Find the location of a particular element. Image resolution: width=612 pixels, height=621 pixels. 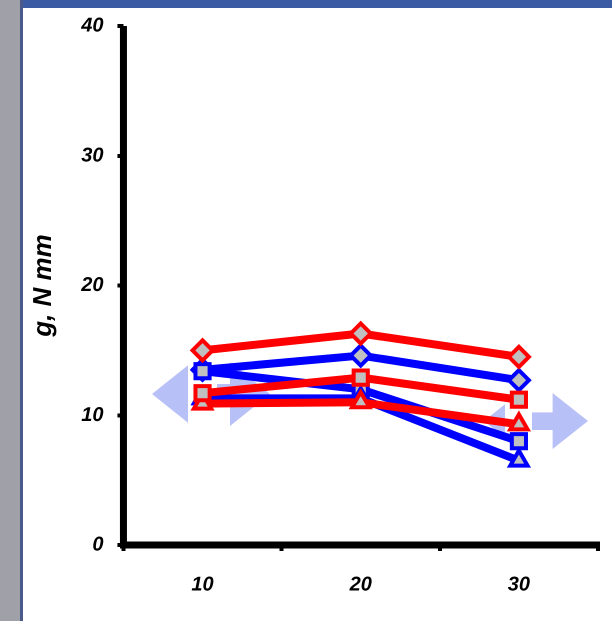

y-axis-title: g, N mm is located at coordinates (41, 286).